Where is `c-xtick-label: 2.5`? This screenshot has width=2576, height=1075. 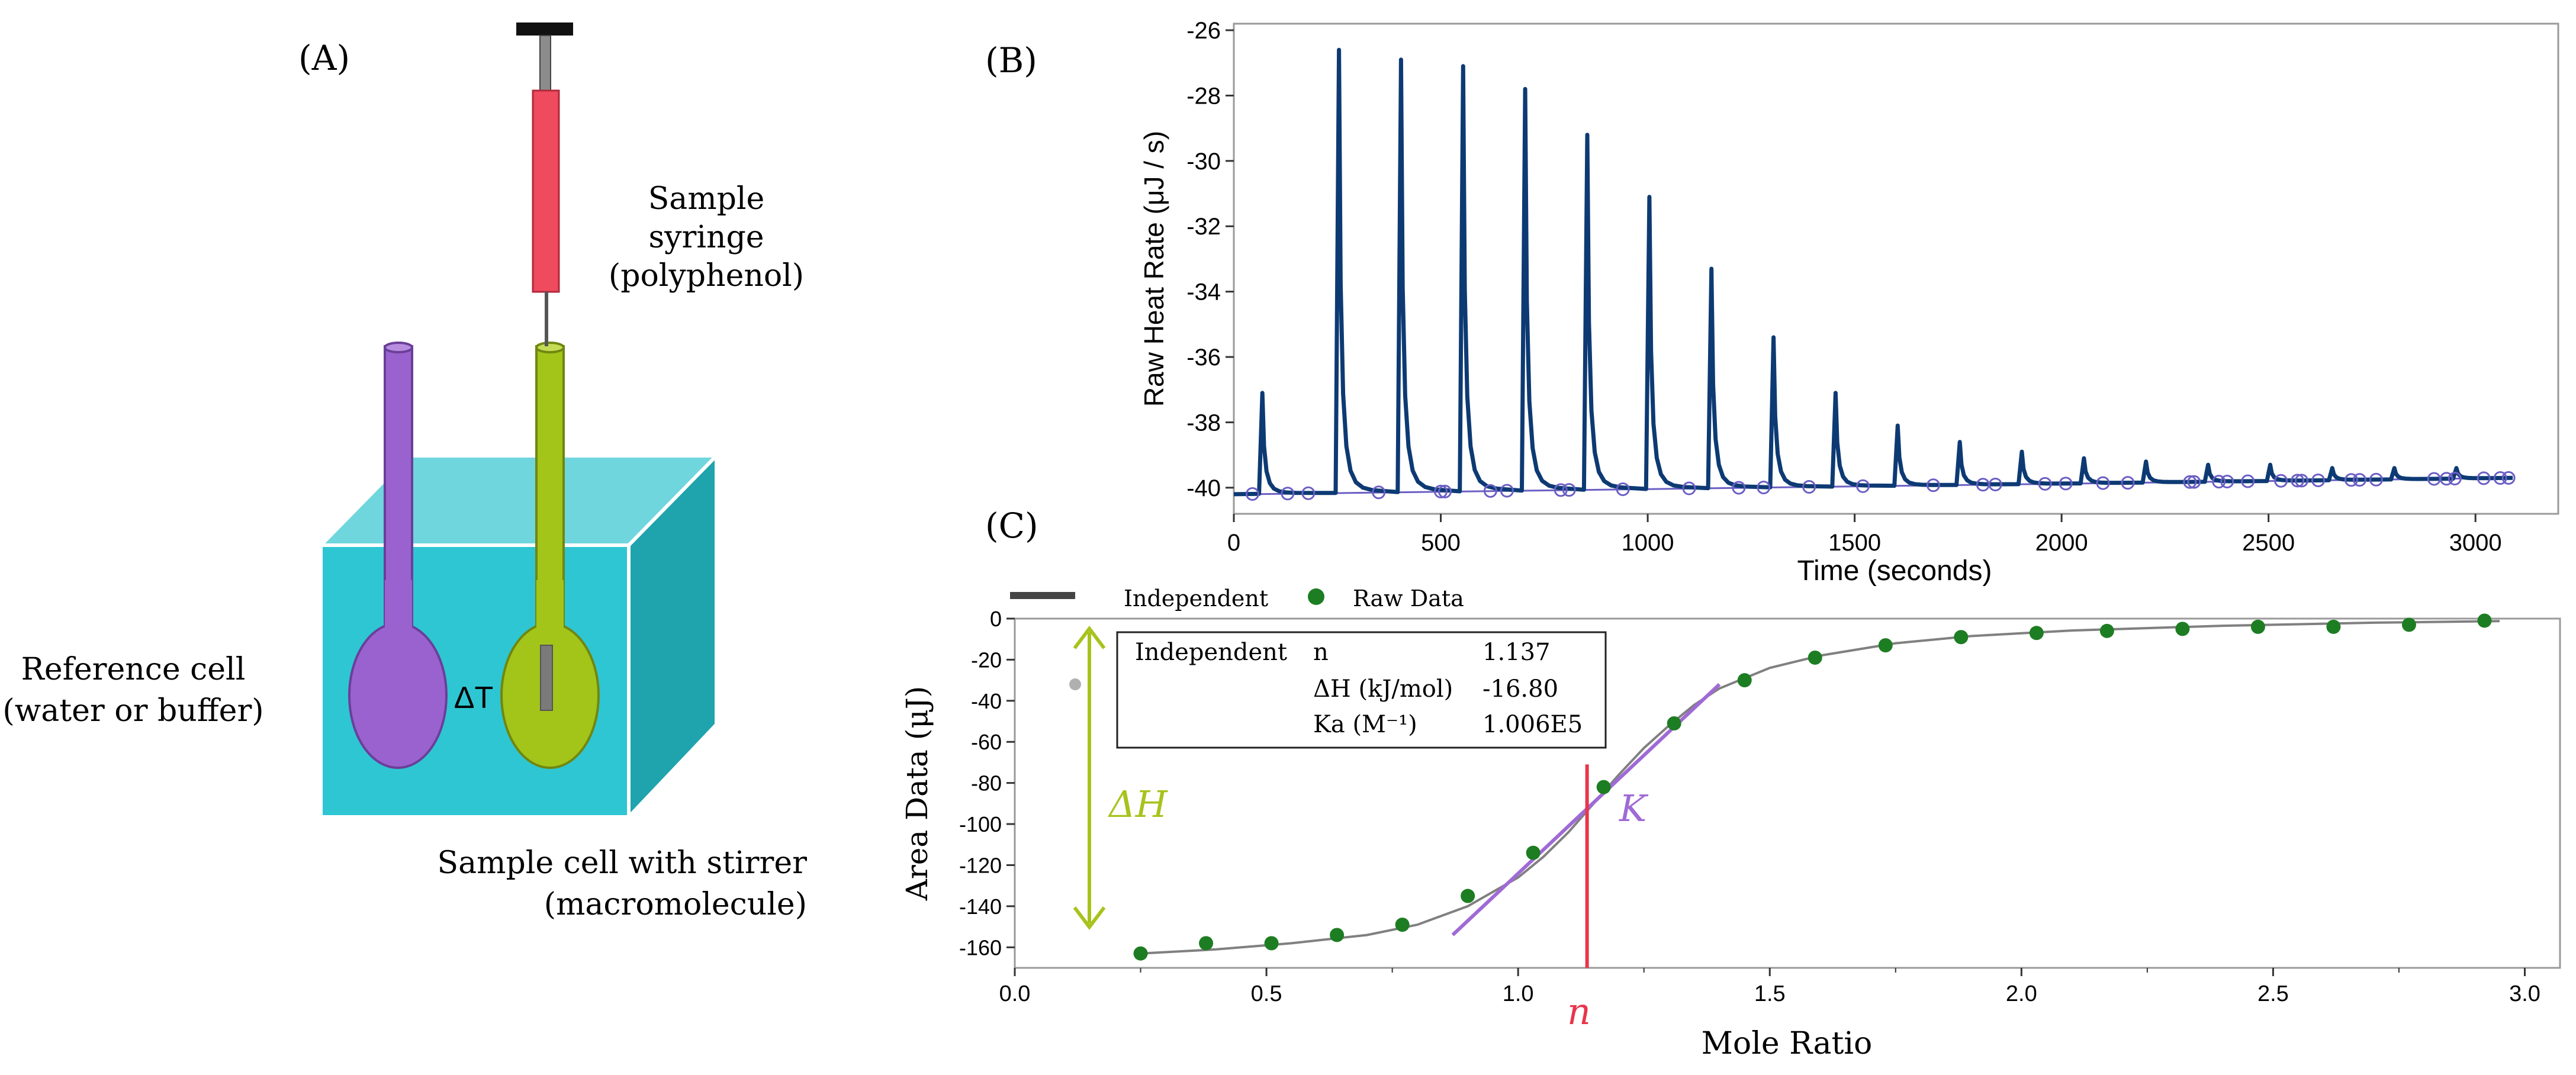 c-xtick-label: 2.5 is located at coordinates (2273, 993).